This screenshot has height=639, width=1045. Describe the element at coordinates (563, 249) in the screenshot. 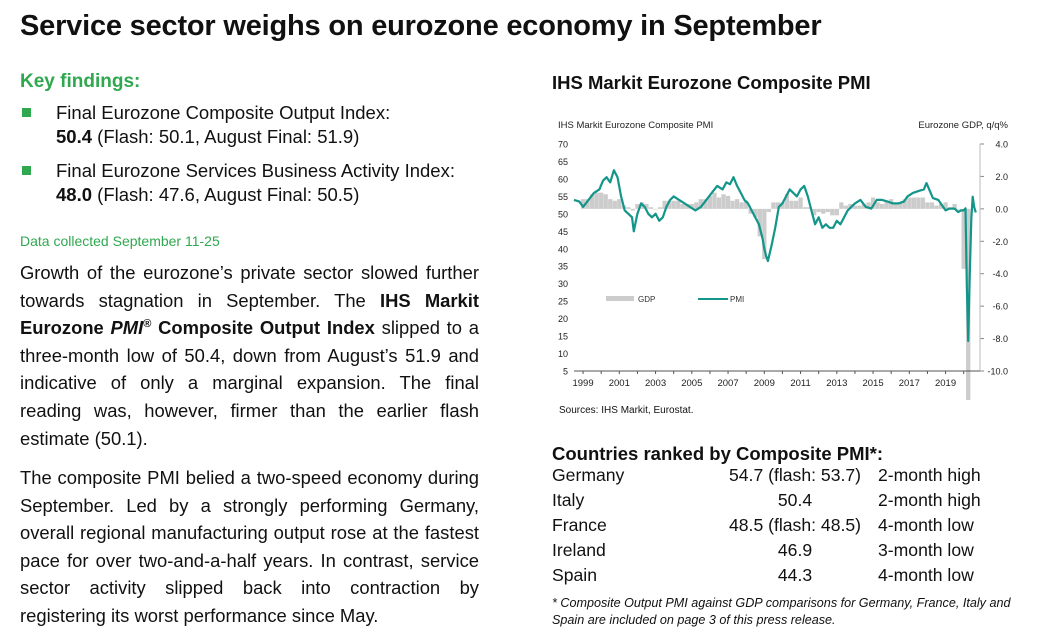

I see `left-tick-label: 40` at that location.